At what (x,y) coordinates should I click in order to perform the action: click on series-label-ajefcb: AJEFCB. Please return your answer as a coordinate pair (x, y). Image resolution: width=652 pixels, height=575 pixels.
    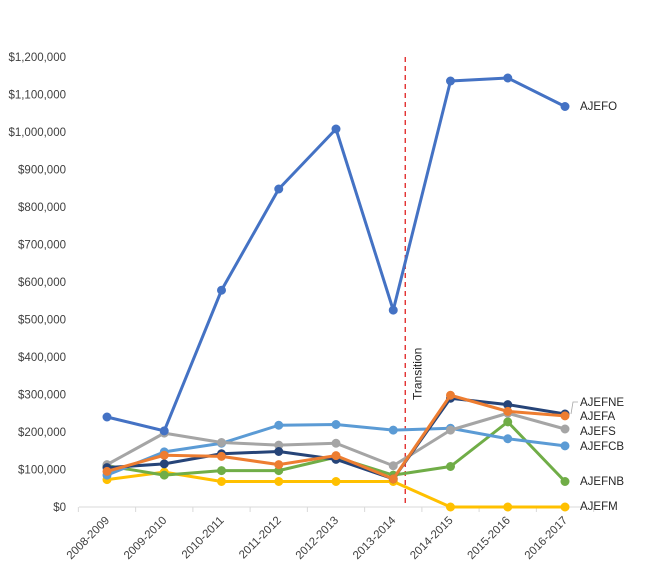
    Looking at the image, I should click on (602, 447).